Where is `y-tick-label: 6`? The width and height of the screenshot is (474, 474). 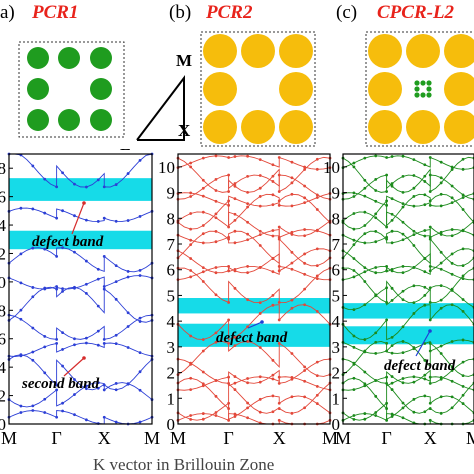
y-tick-label: 6 is located at coordinates (336, 270).